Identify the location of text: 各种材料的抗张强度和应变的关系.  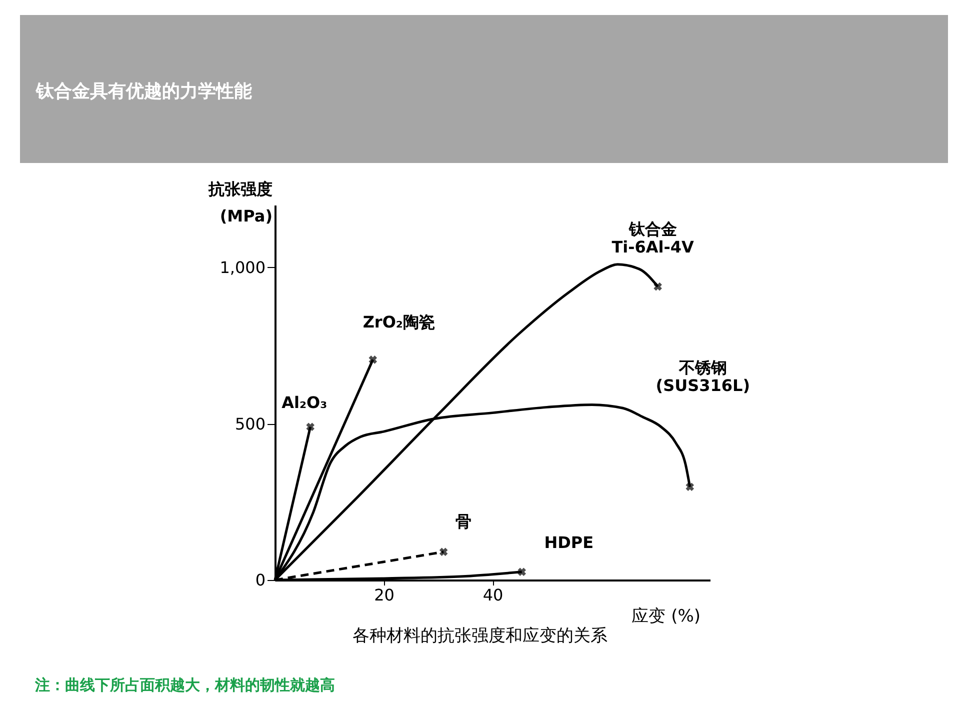
(480, 636).